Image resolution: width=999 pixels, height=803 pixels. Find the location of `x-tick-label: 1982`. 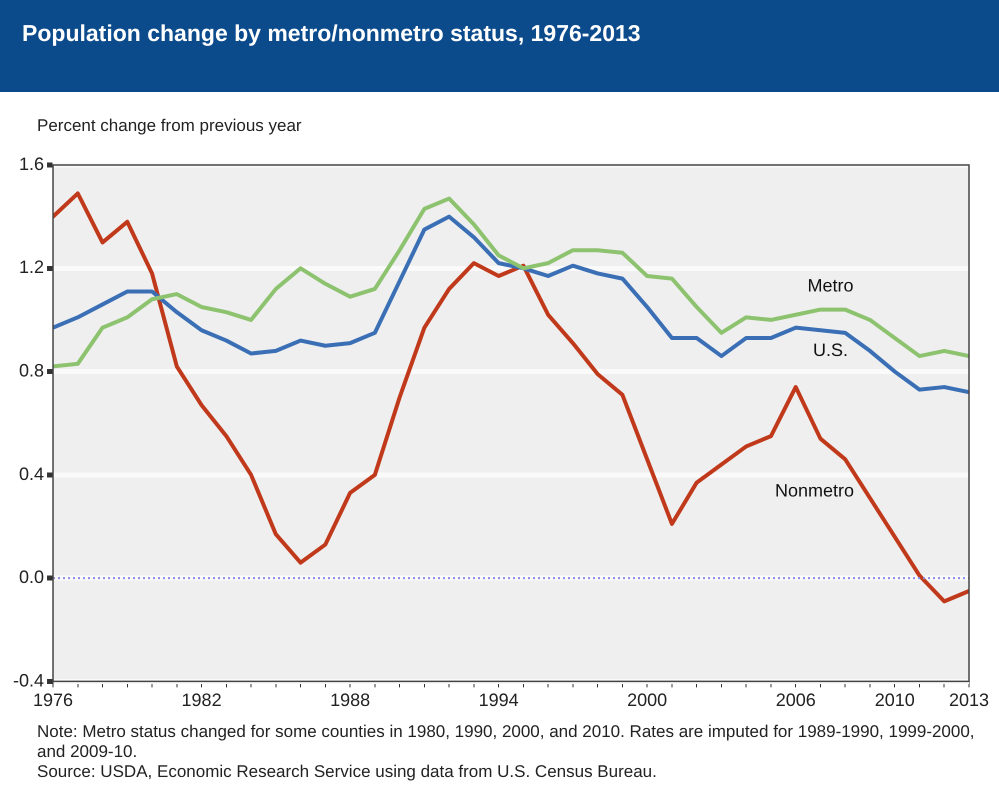

x-tick-label: 1982 is located at coordinates (202, 700).